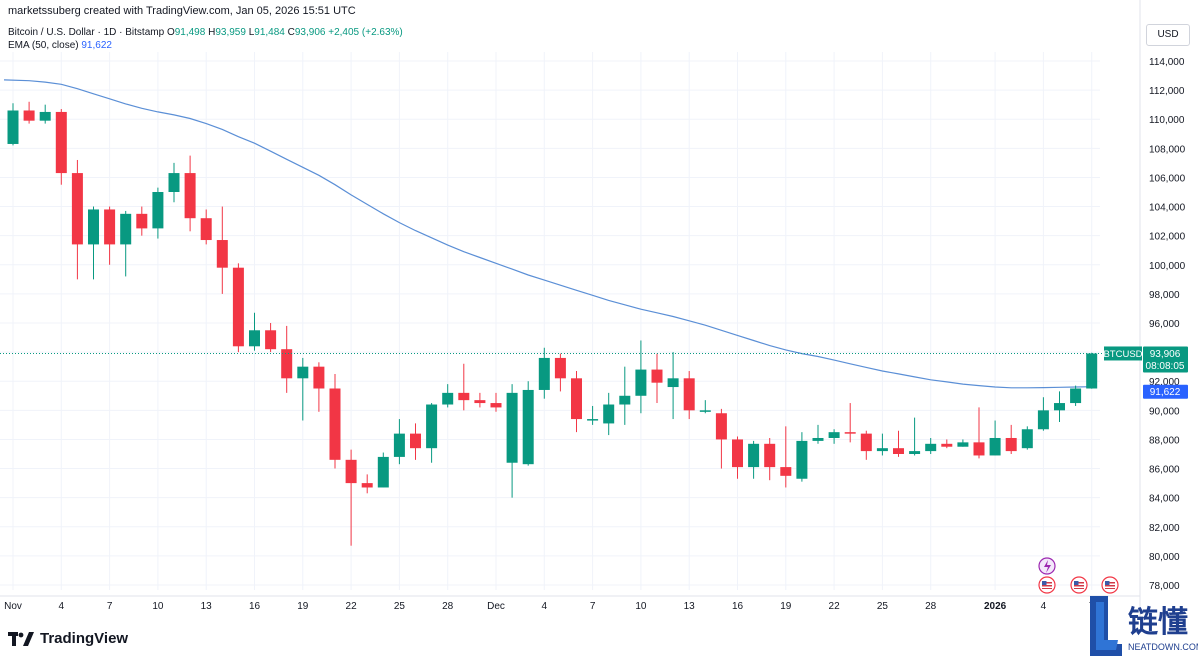 The width and height of the screenshot is (1200, 663). Describe the element at coordinates (1167, 208) in the screenshot. I see `y-tick-label: 104,000` at that location.